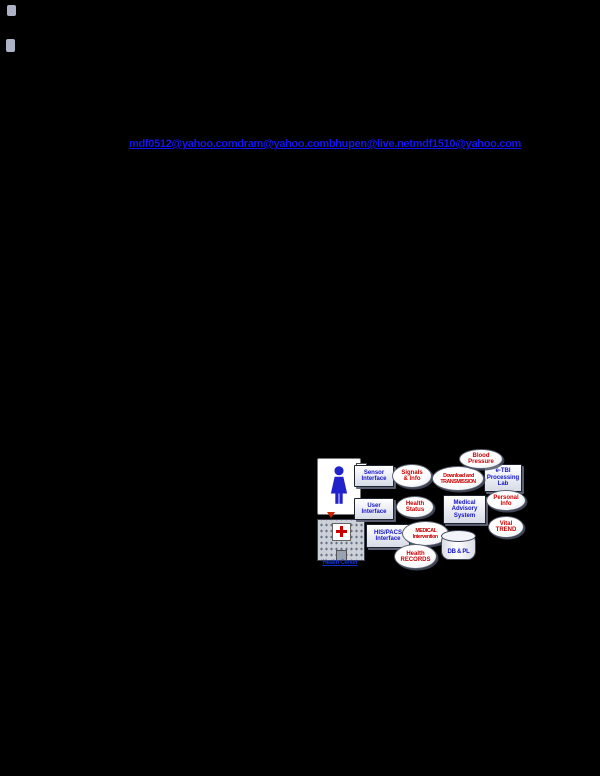 This screenshot has width=600, height=776. What do you see at coordinates (415, 507) in the screenshot?
I see `ellipse-health-status: Health Status` at bounding box center [415, 507].